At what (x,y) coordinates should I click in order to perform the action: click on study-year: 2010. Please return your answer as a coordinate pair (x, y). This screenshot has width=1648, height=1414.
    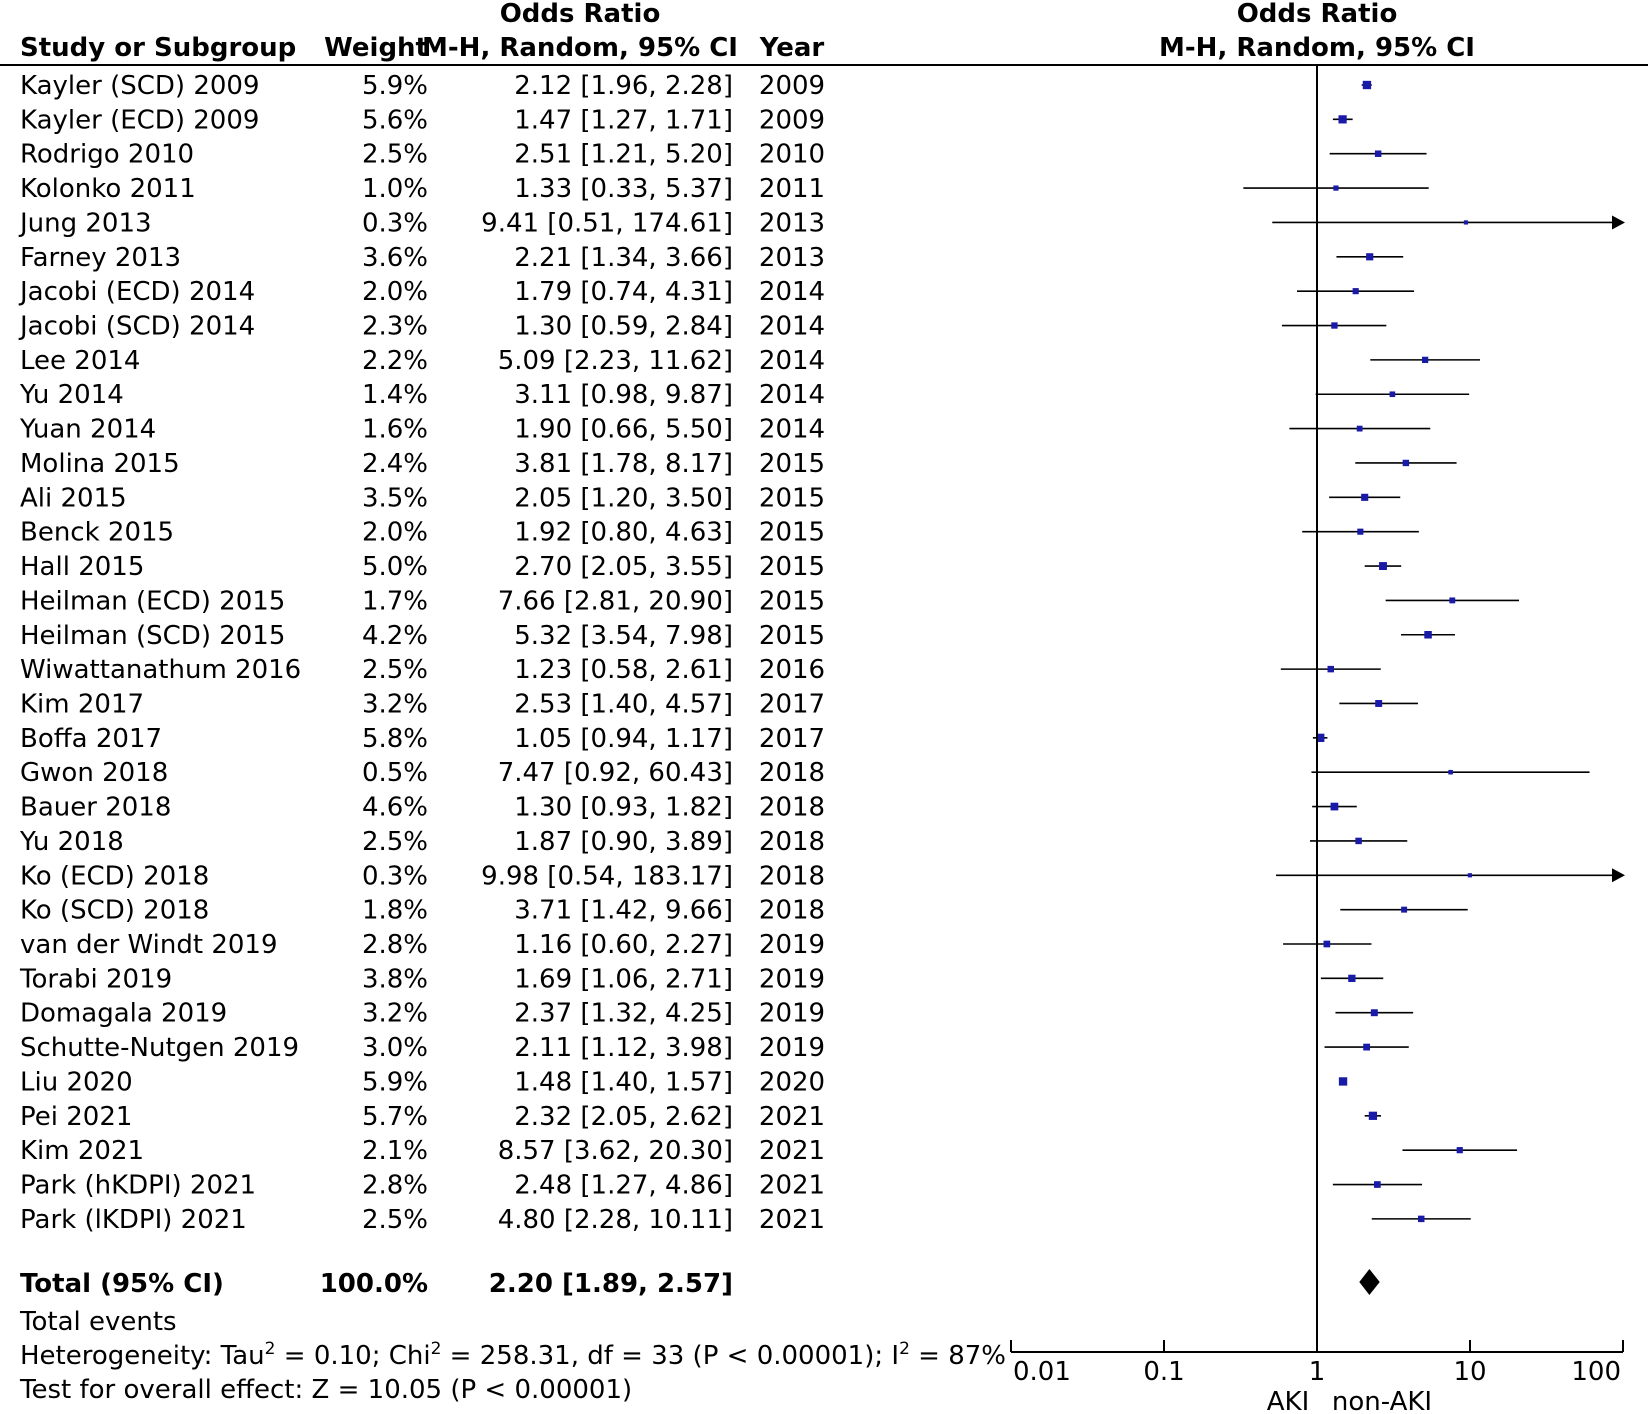
    Looking at the image, I should click on (792, 155).